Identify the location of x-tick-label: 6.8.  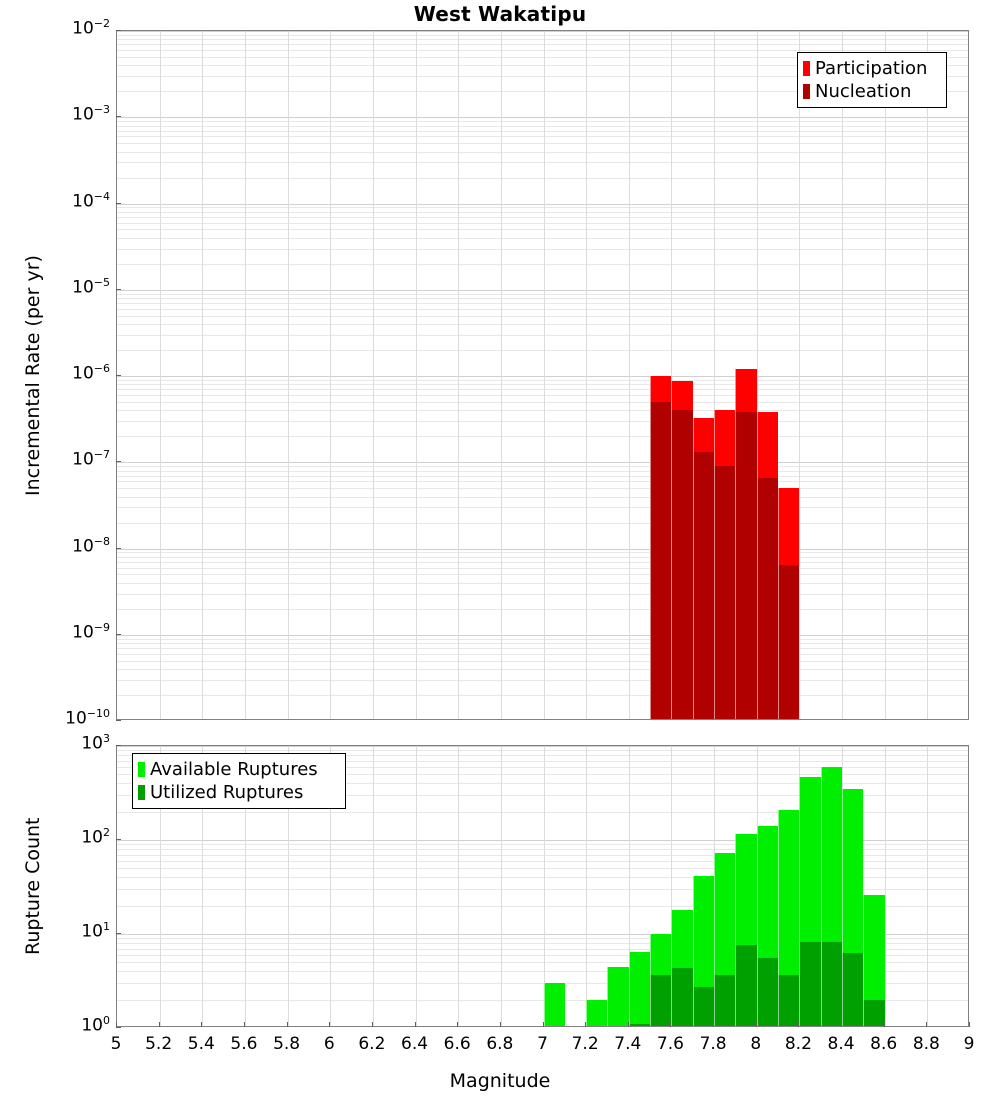
(500, 1044).